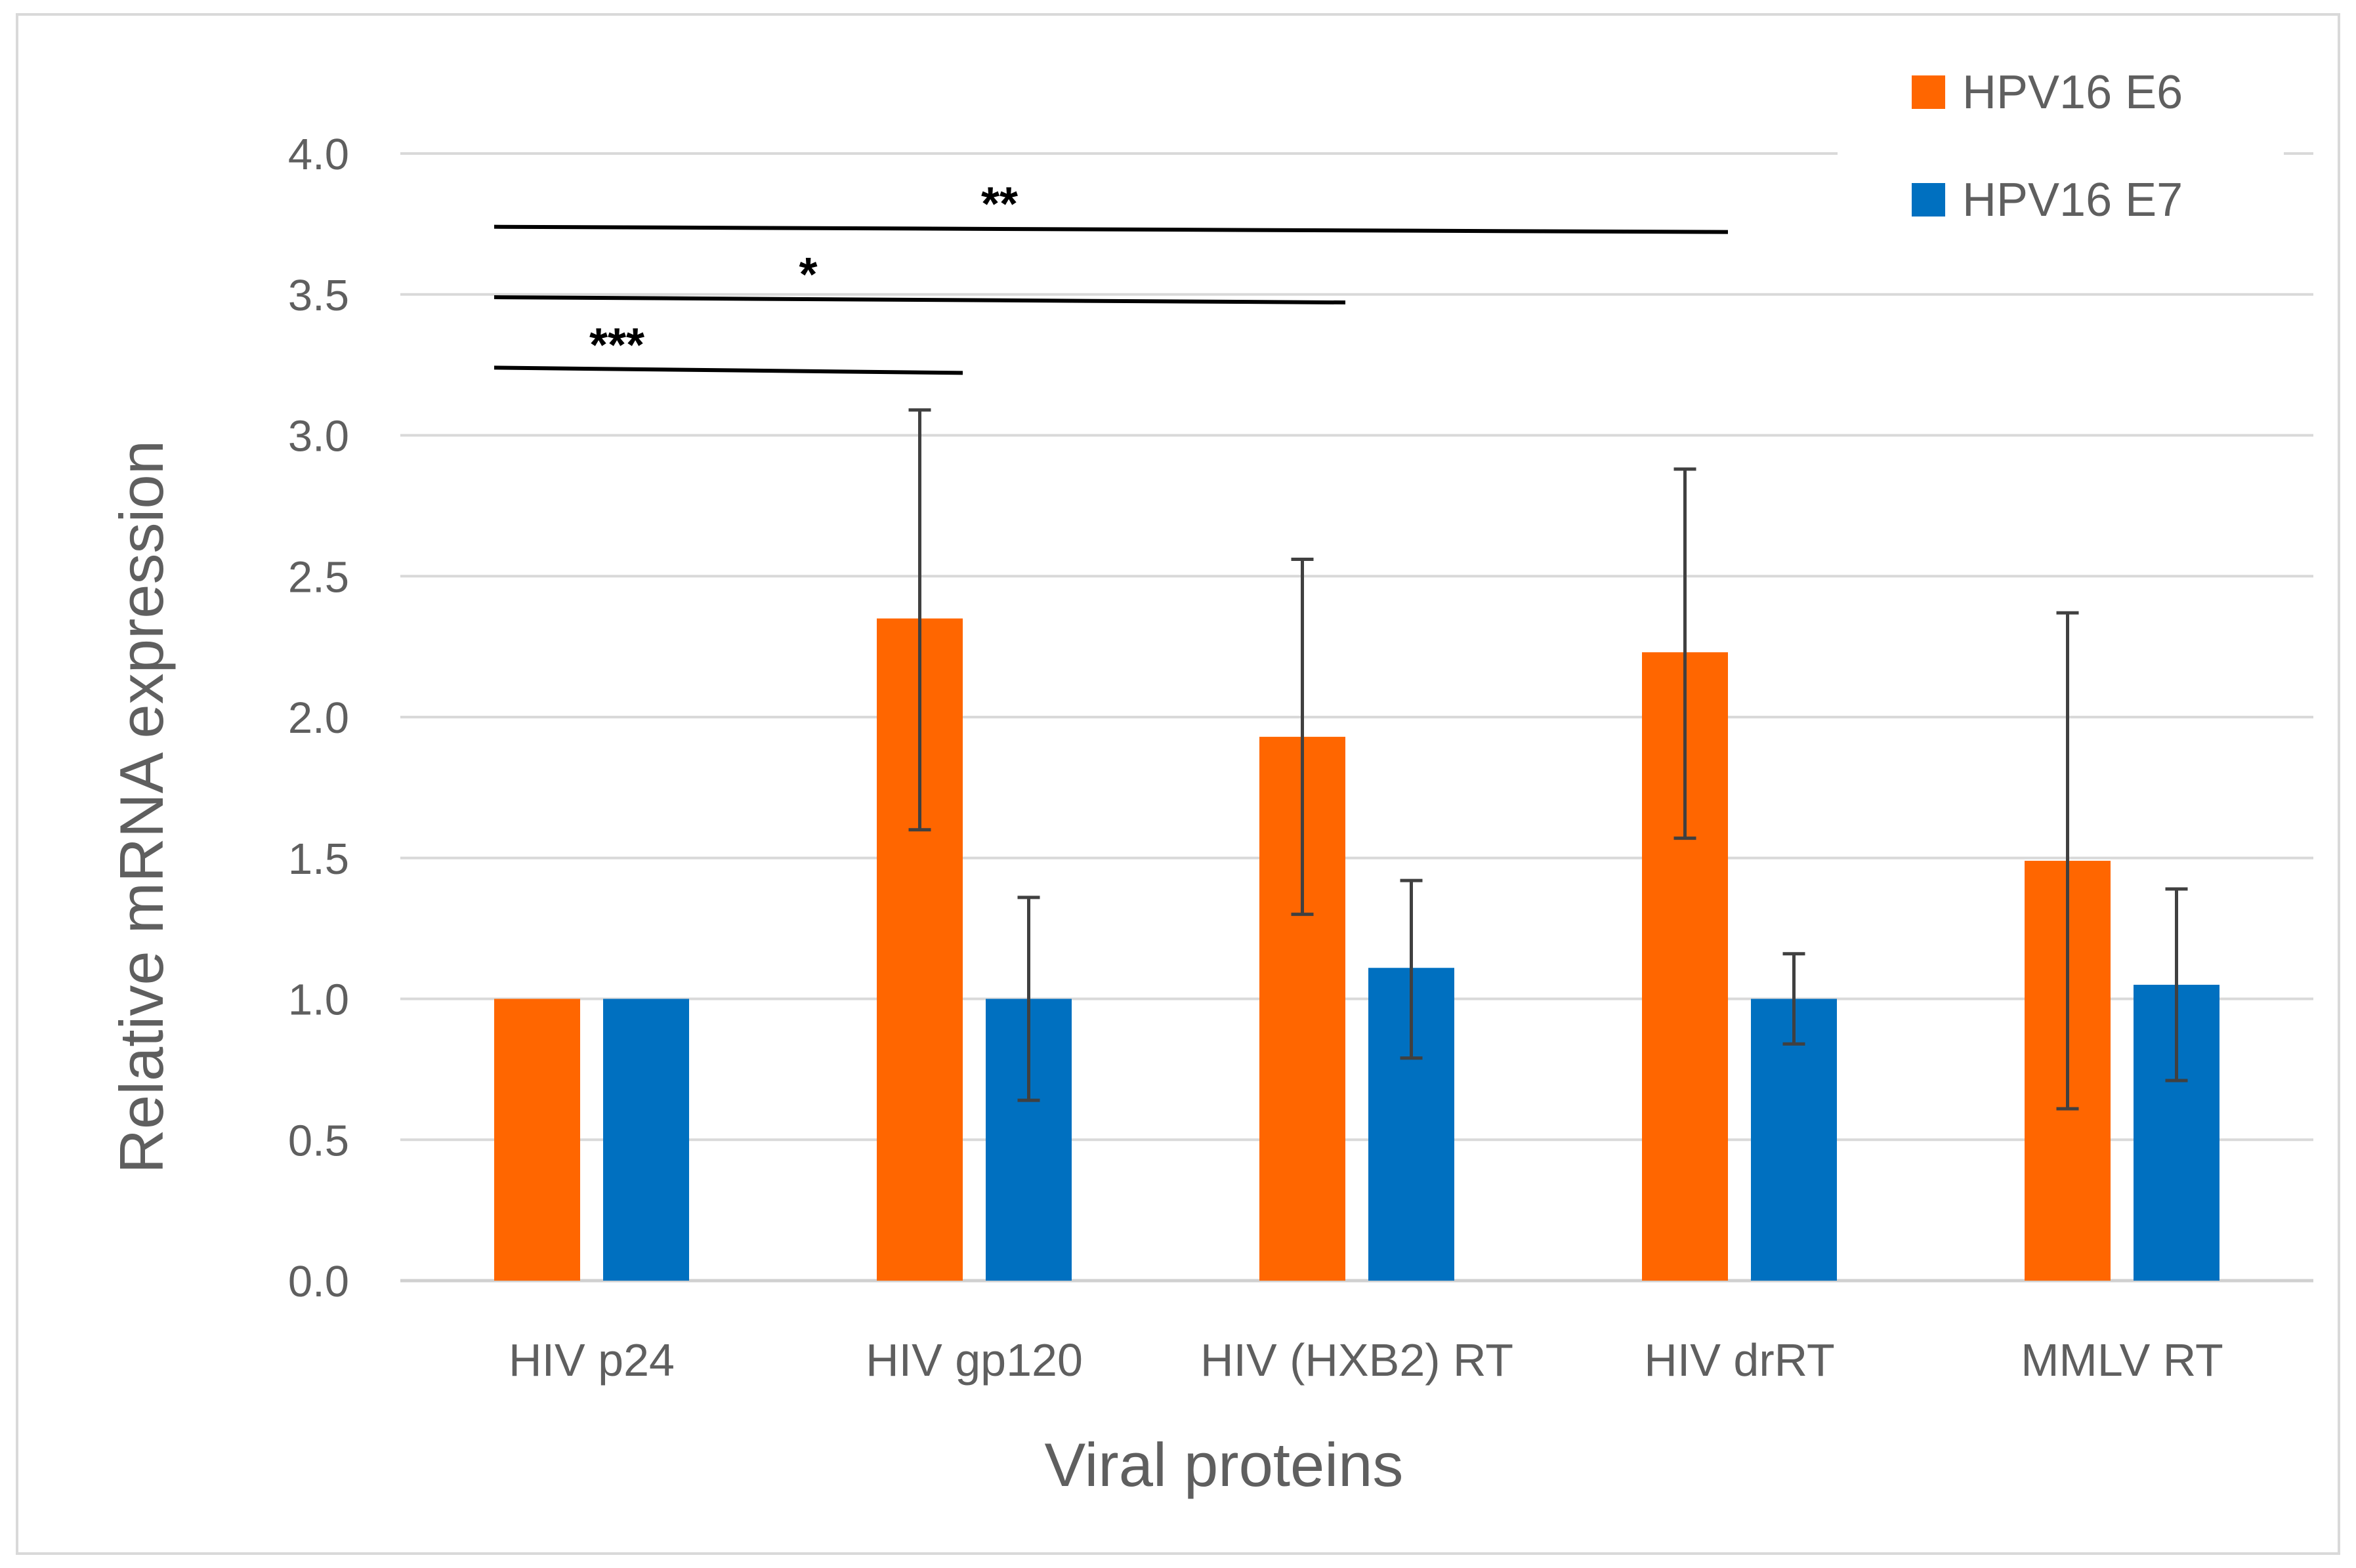 The image size is (2356, 1568). Describe the element at coordinates (141, 807) in the screenshot. I see `y-axis-title: Relative mRNA expression` at that location.